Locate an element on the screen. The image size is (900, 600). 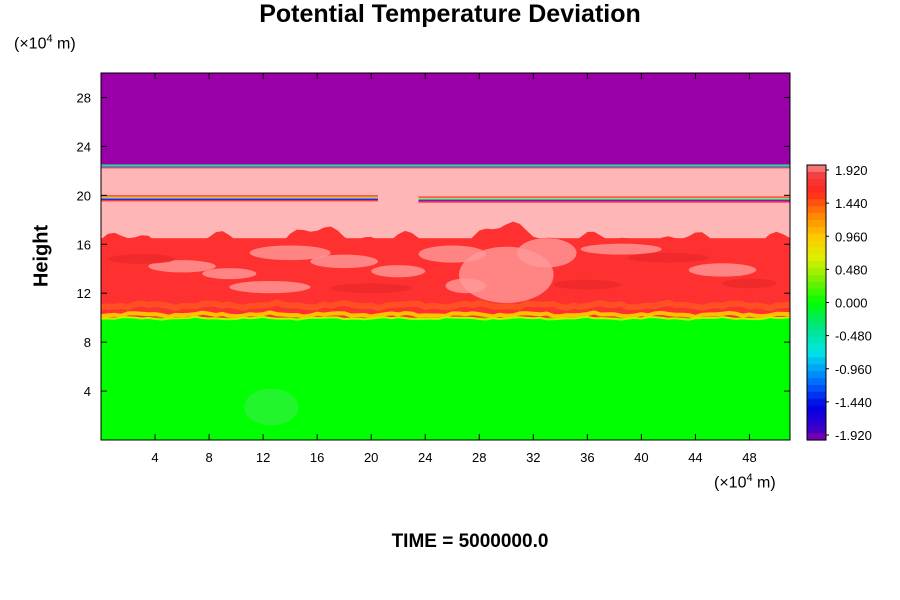
x-axis-unit: (×104 m) is located at coordinates (745, 482).